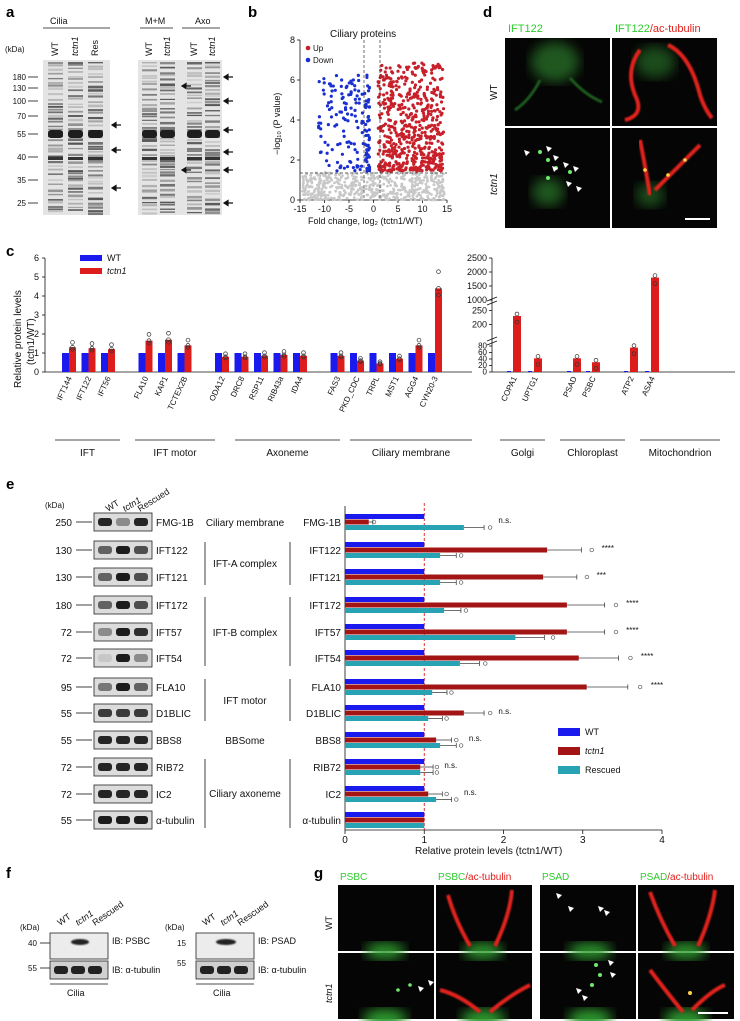 The width and height of the screenshot is (740, 1021). I want to click on lane-label: Rescued, so click(107, 913).